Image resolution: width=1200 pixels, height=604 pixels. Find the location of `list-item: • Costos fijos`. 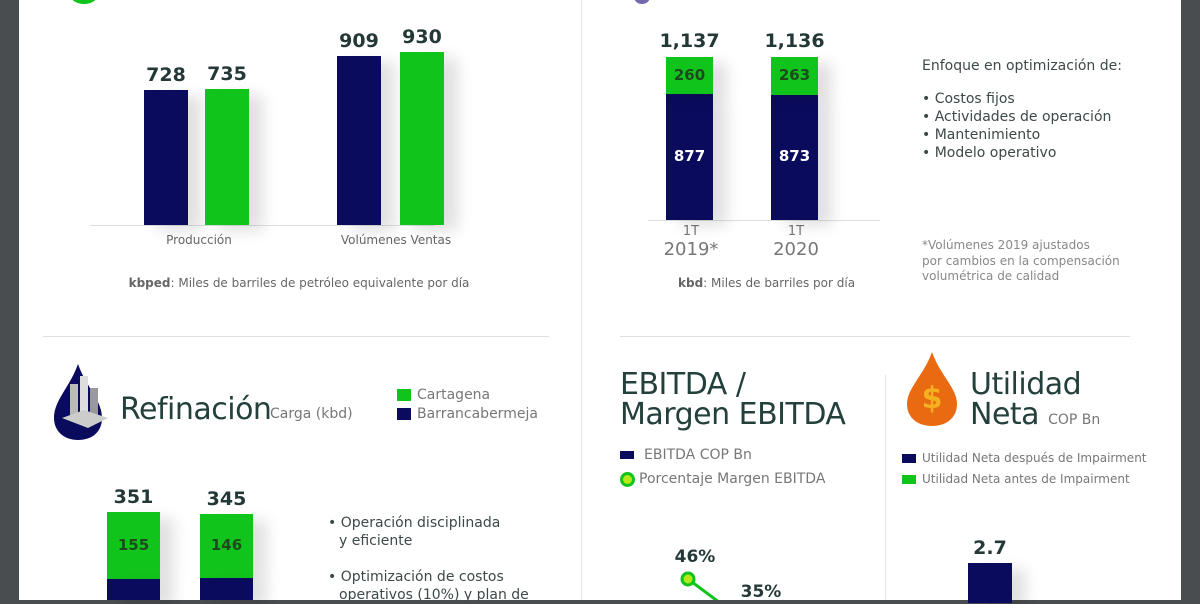

list-item: • Costos fijos is located at coordinates (968, 99).